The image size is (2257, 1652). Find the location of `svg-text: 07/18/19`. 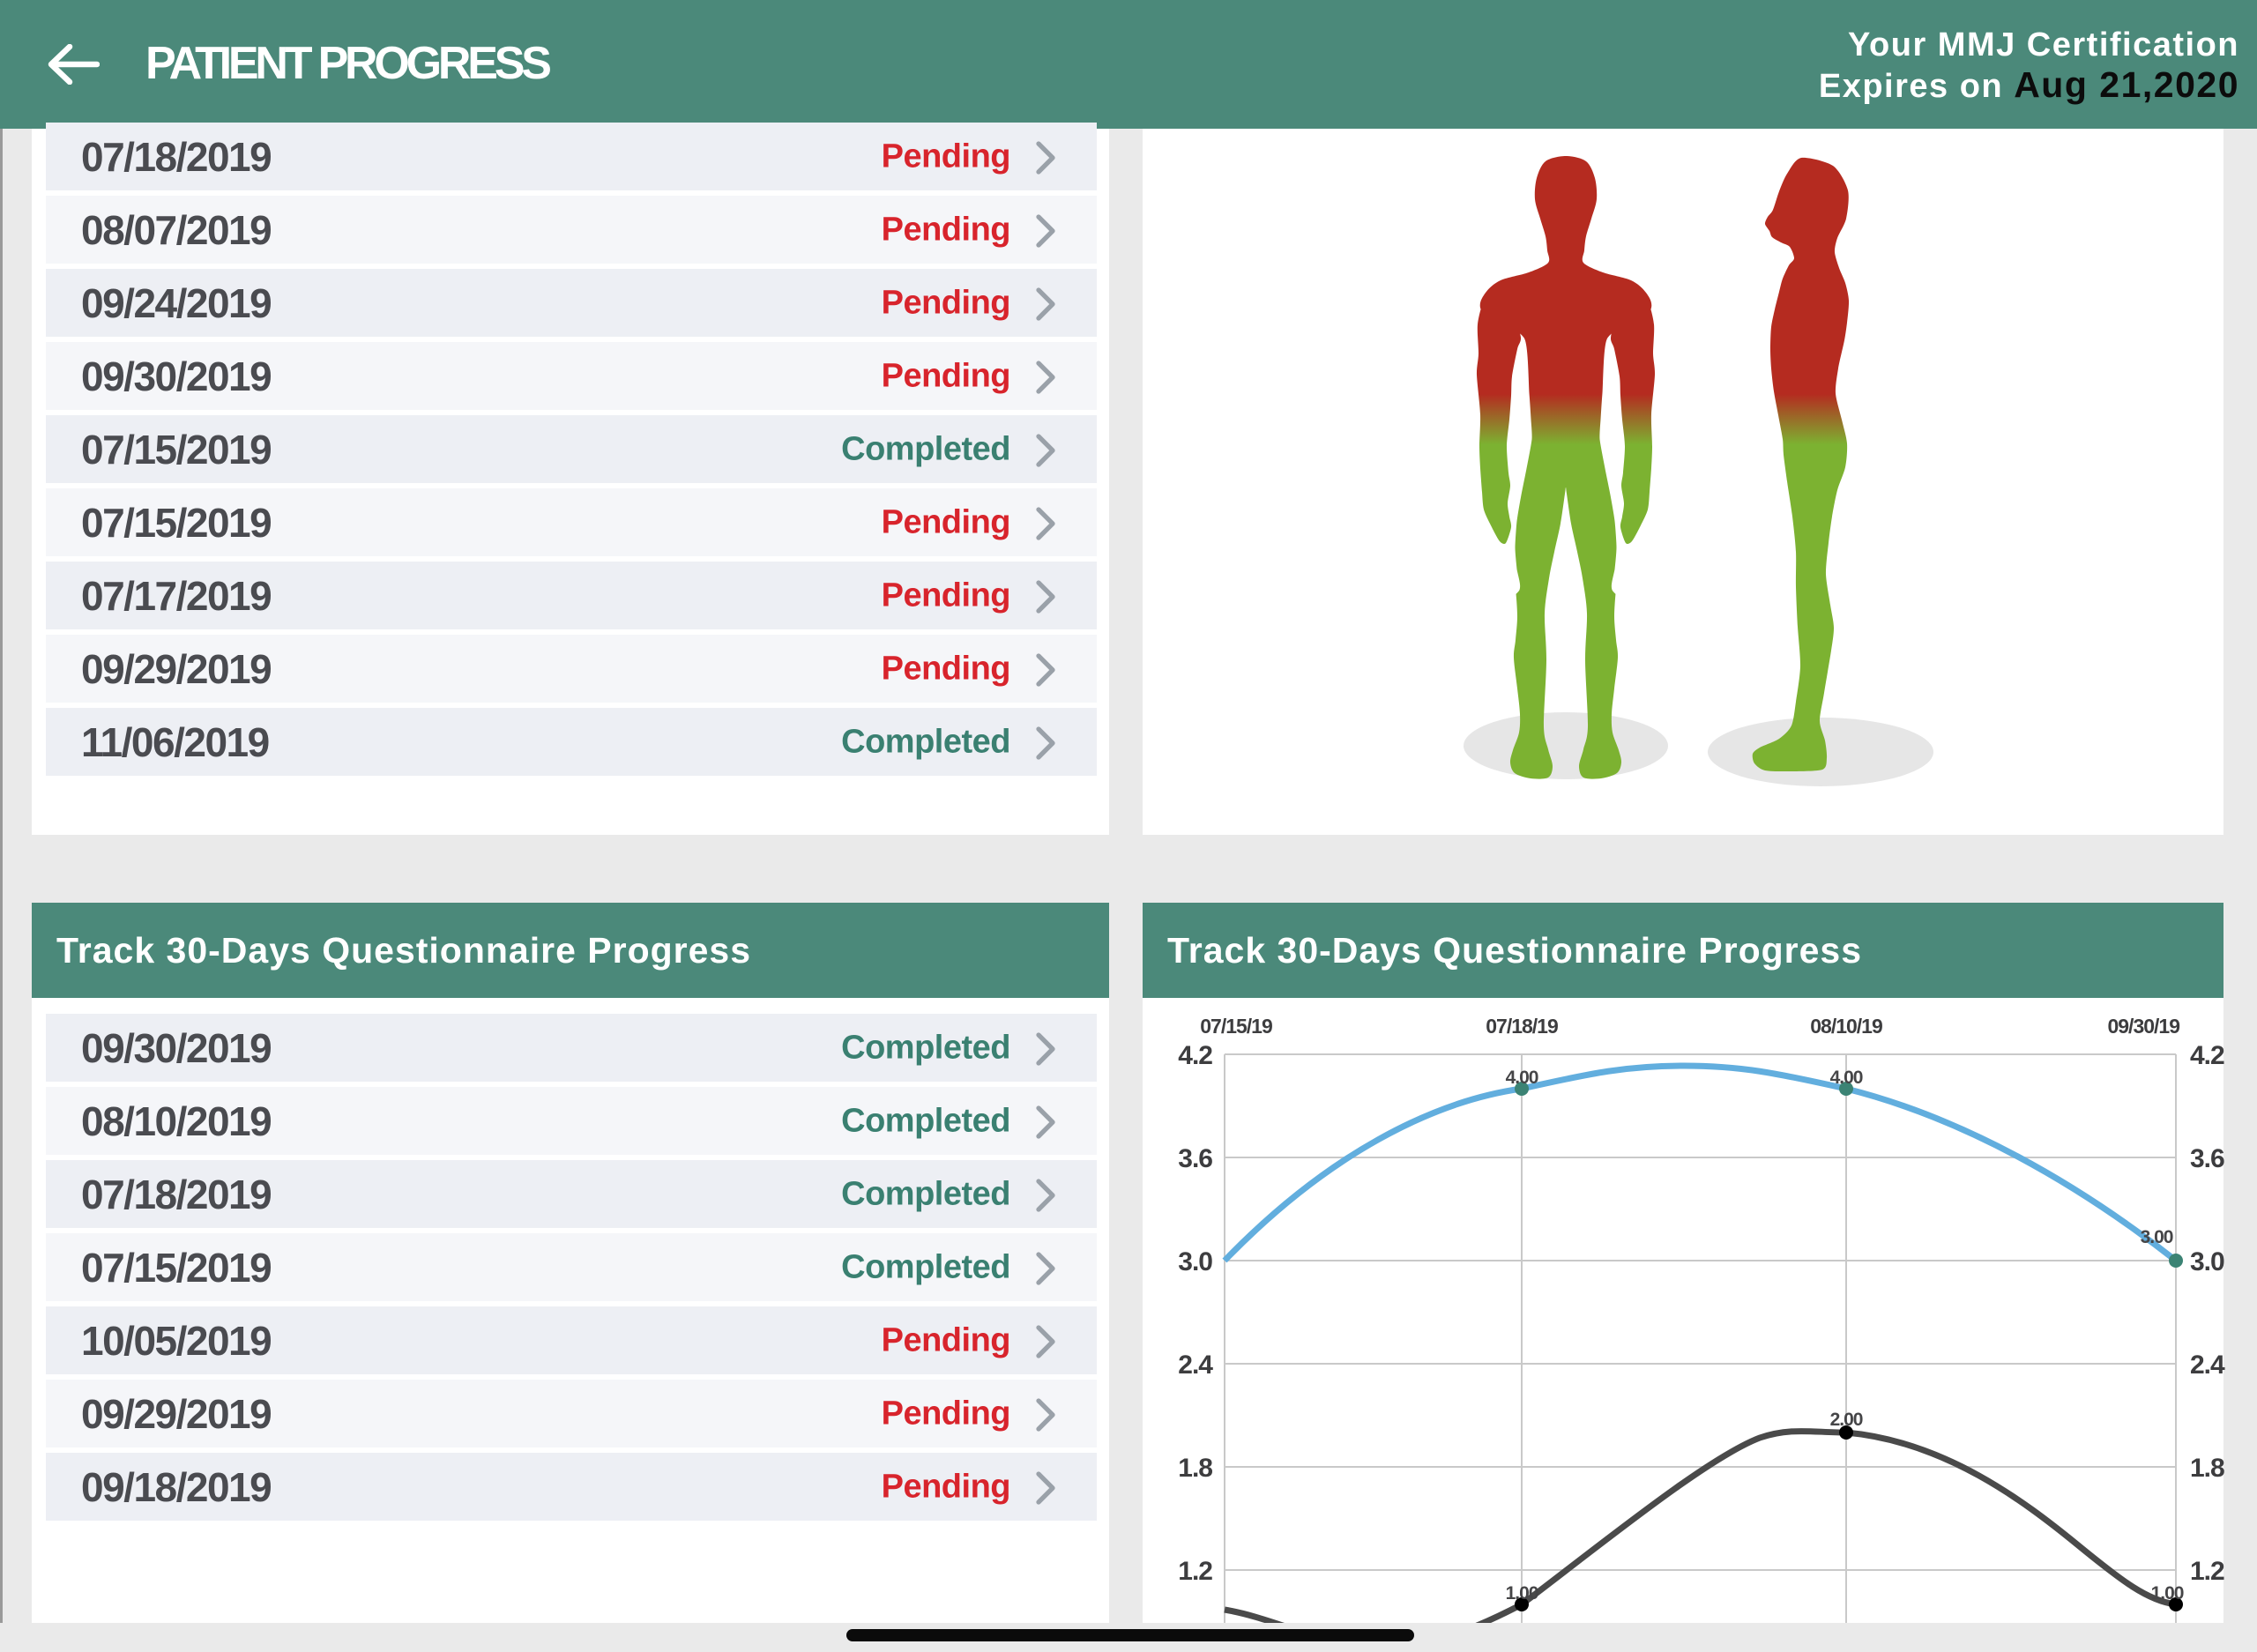

svg-text: 07/18/19 is located at coordinates (1522, 1026).